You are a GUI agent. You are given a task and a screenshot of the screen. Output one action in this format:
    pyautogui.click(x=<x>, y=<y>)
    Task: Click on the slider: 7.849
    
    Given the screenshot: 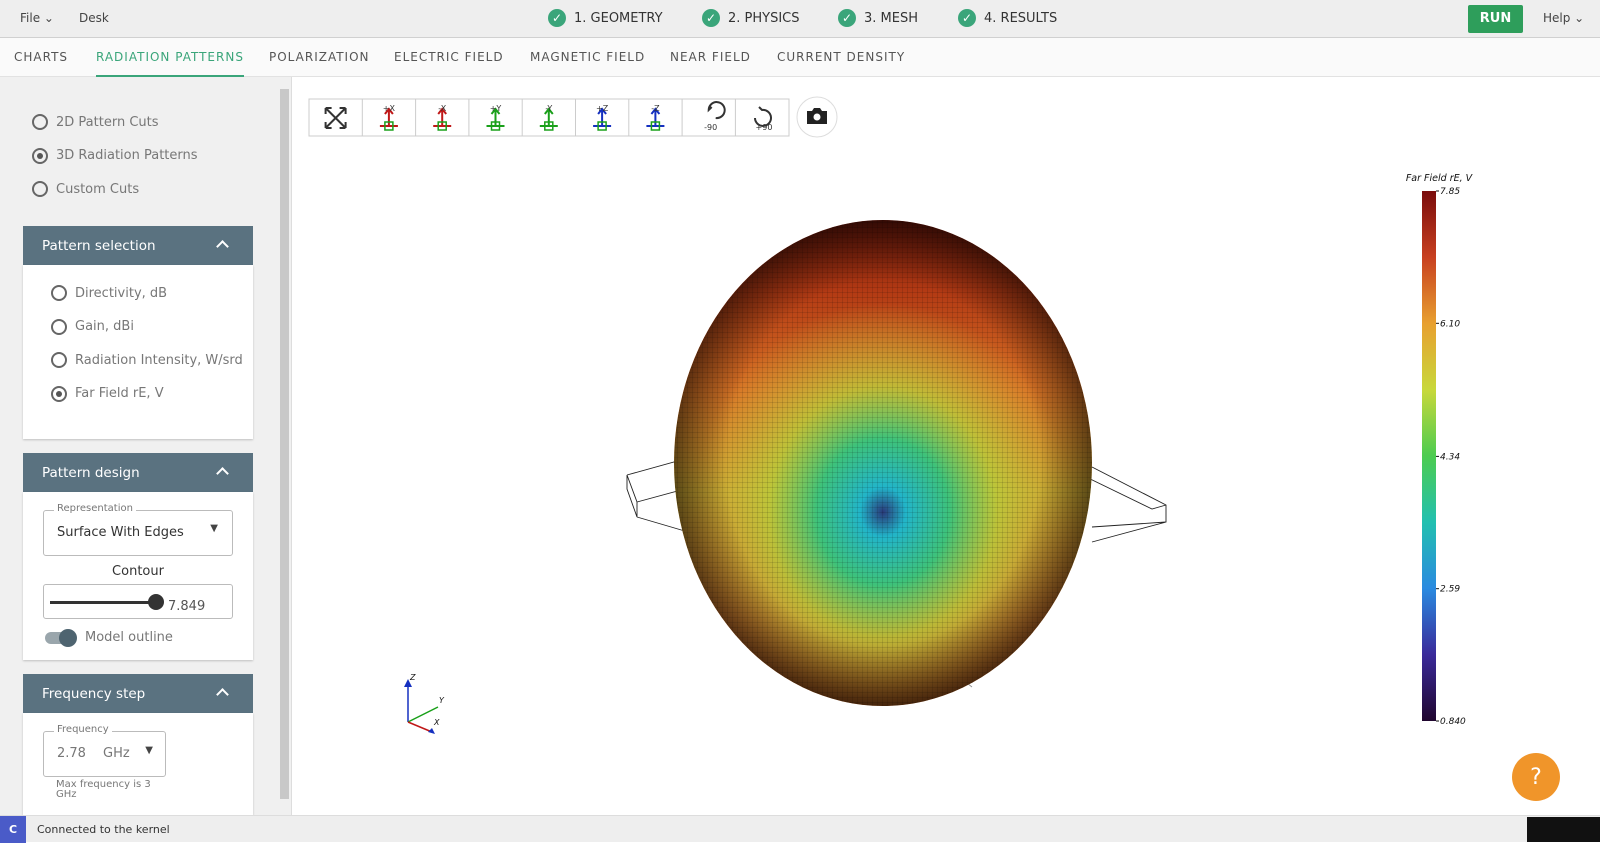 What is the action you would take?
    pyautogui.click(x=138, y=601)
    